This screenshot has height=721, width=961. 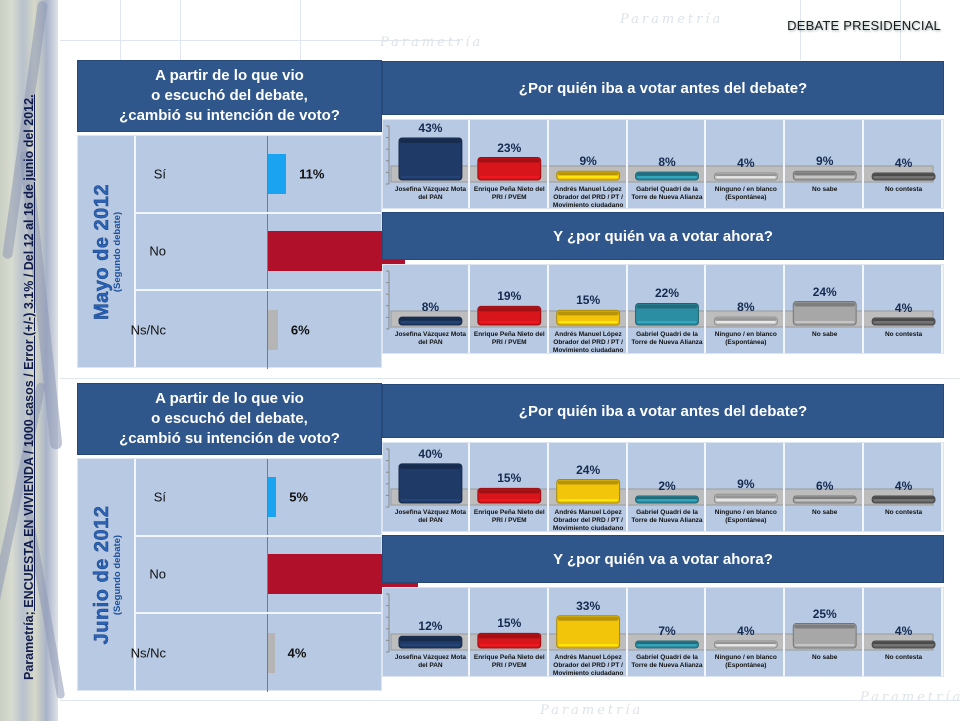 I want to click on category-label: Ninguno / en blanco (Espontánea), so click(x=745, y=661).